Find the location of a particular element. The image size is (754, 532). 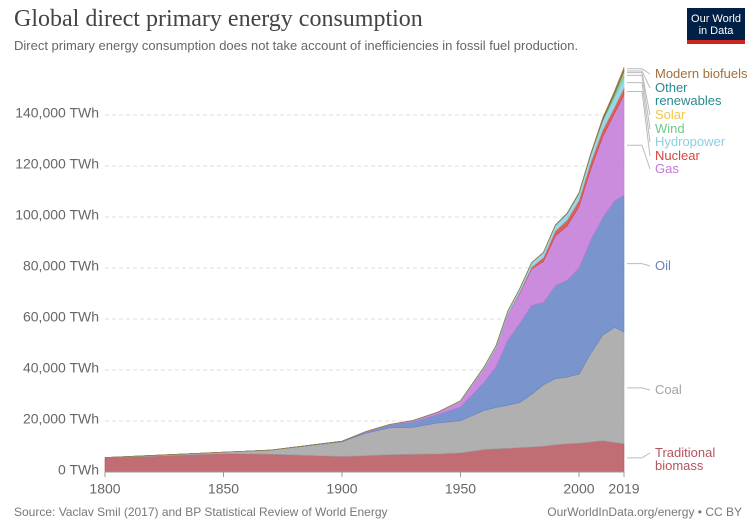

y-tick-label: 40,000 TWh is located at coordinates (61, 368).